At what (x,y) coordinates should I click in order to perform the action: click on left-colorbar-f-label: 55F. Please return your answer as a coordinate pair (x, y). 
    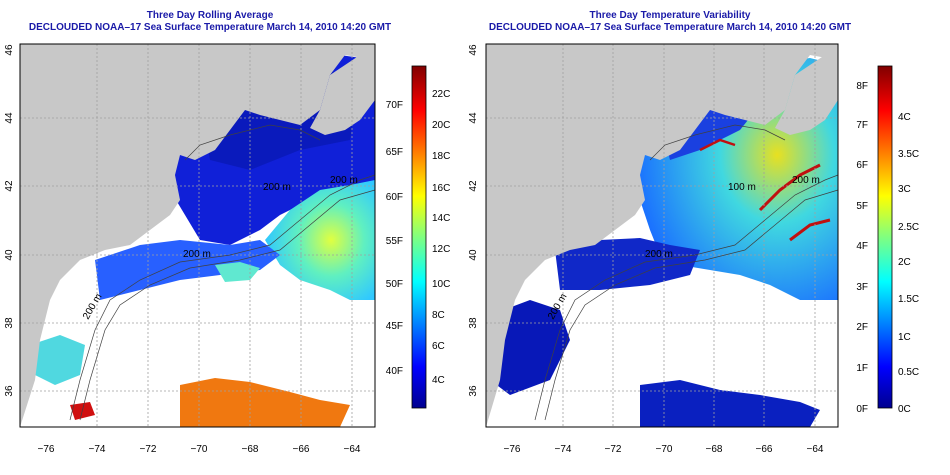
    Looking at the image, I should click on (394, 241).